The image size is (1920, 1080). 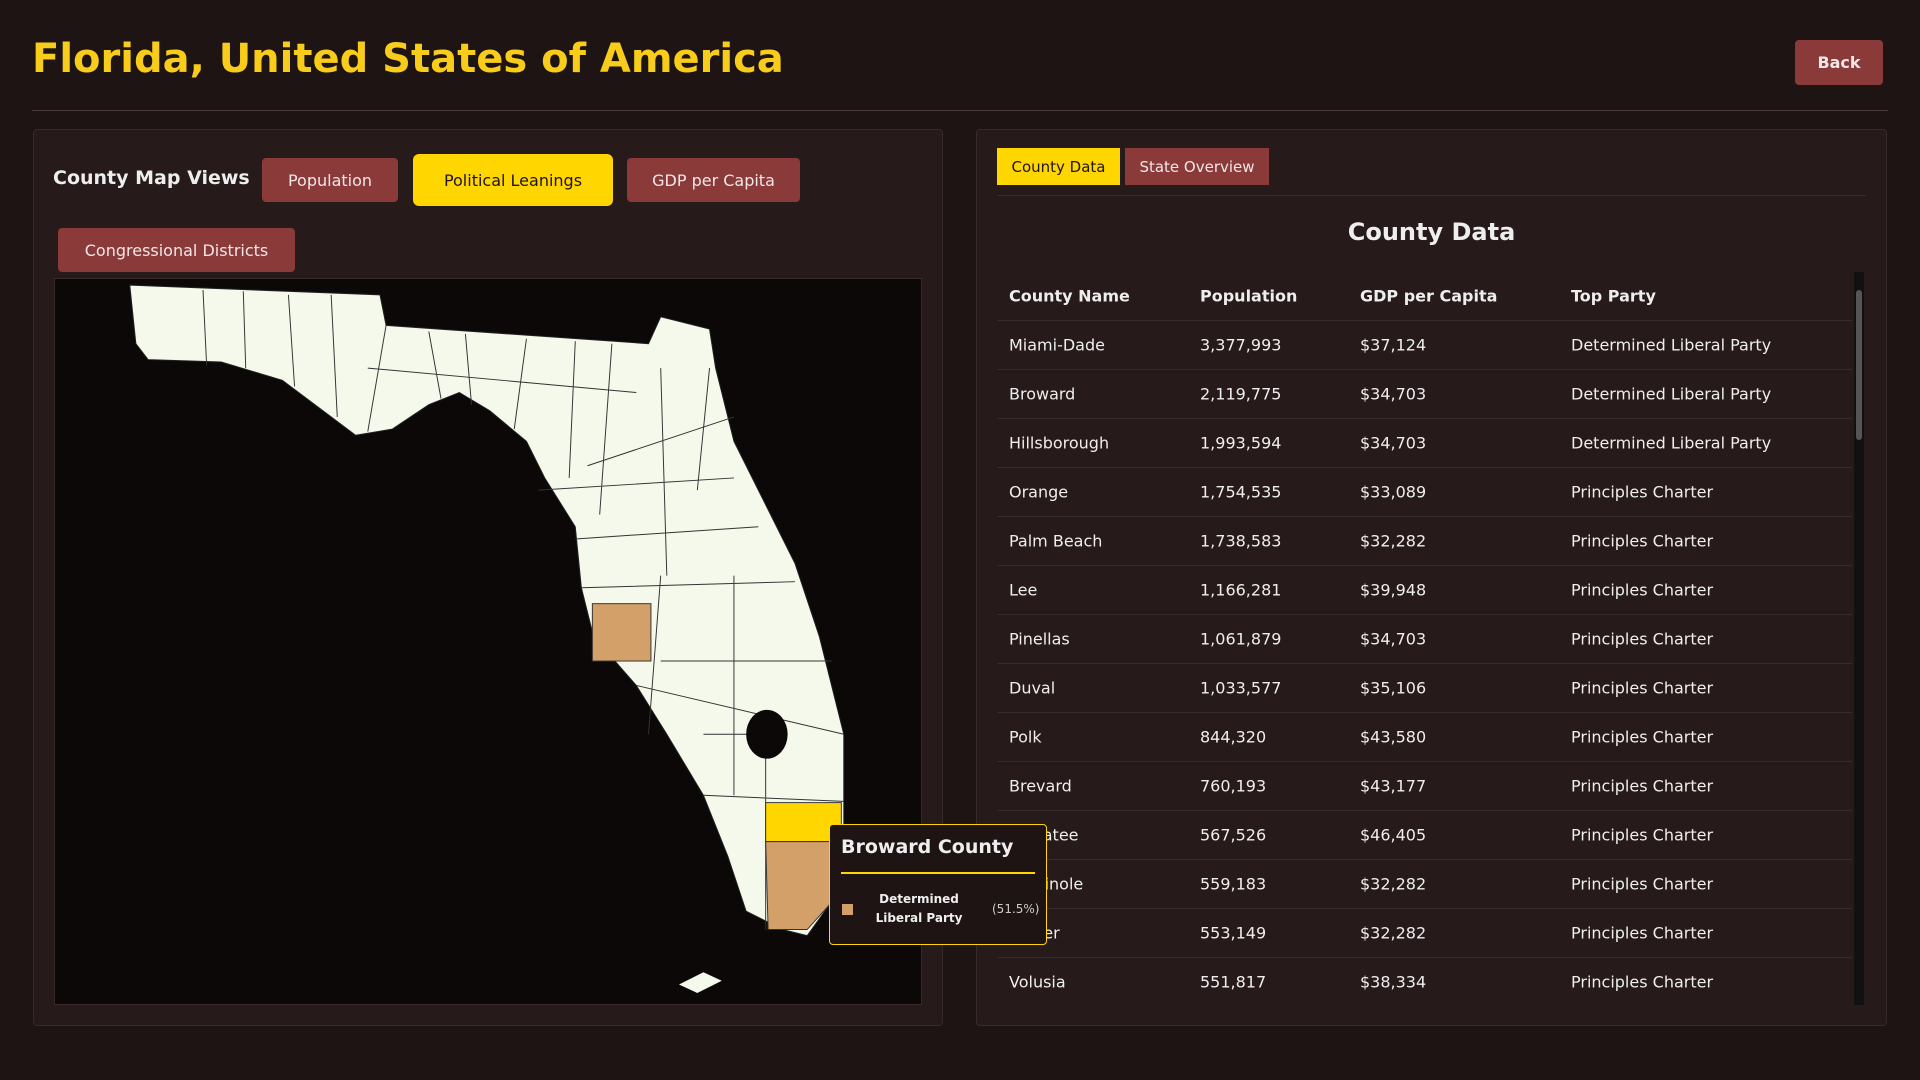 What do you see at coordinates (1016, 909) in the screenshot?
I see `tooltip-share: (51.5%)` at bounding box center [1016, 909].